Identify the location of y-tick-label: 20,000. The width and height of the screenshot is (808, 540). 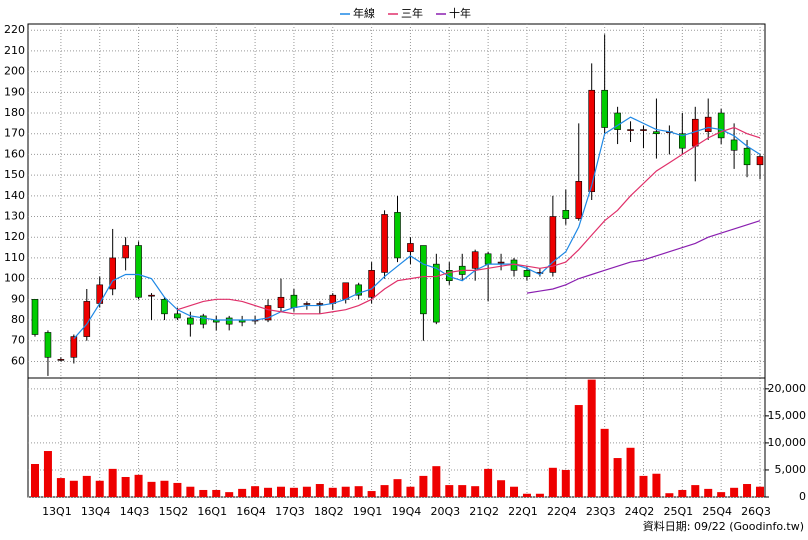
(787, 388).